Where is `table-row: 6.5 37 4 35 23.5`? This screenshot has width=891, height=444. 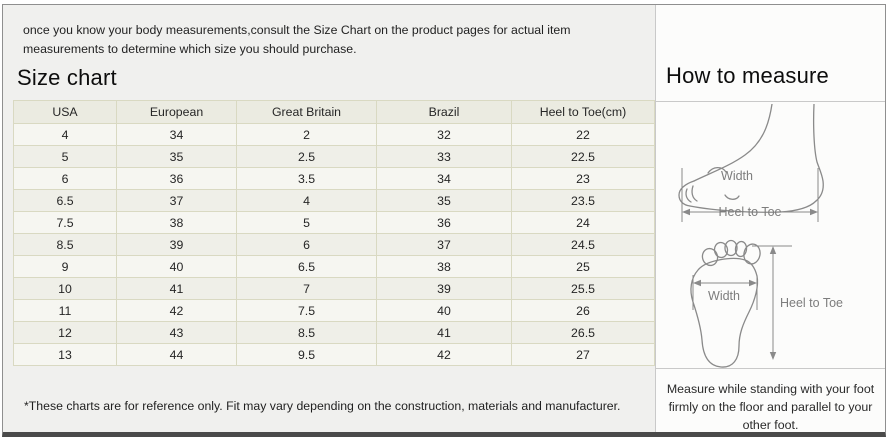
table-row: 6.5 37 4 35 23.5 is located at coordinates (334, 200).